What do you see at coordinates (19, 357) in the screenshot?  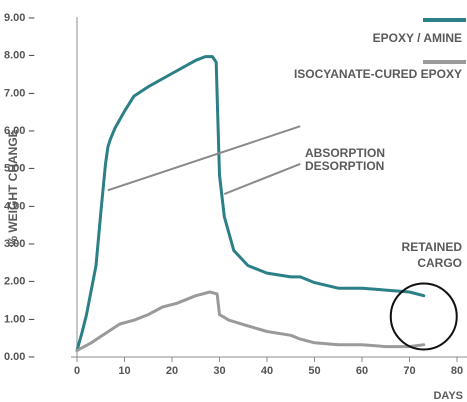 I see `y-tick-label: 0.00 –` at bounding box center [19, 357].